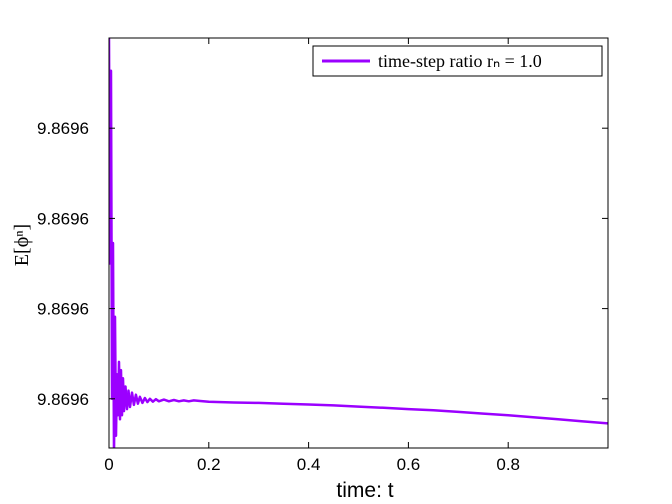 This screenshot has width=672, height=504. I want to click on legend: time-step ratio rₙ = 1.0, so click(457, 61).